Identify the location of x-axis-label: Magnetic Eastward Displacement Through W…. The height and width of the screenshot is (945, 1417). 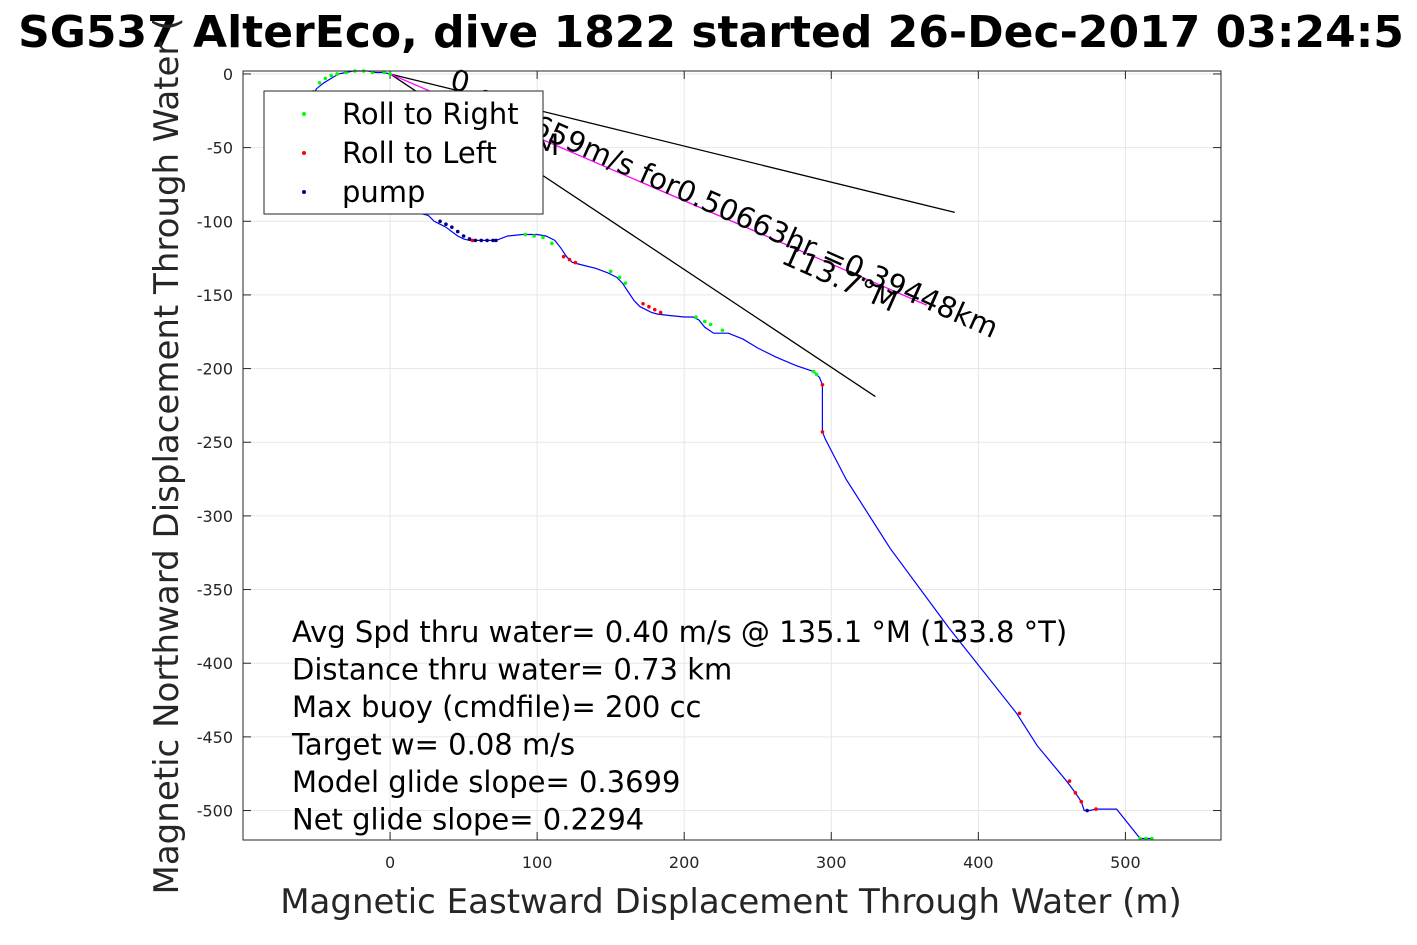
(731, 902).